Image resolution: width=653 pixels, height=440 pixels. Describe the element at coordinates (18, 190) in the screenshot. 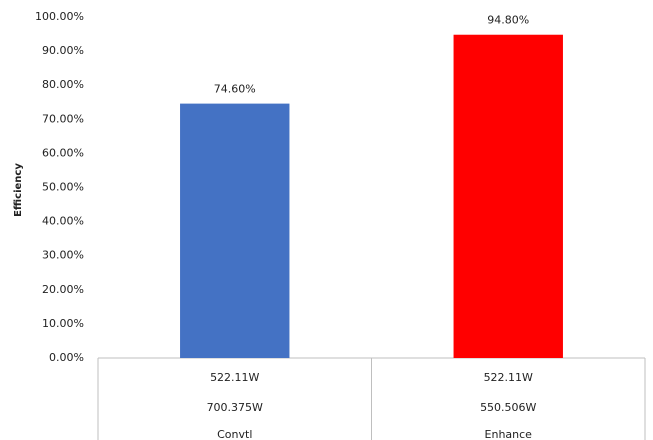

I see `y-axis-label: Efficiency` at that location.